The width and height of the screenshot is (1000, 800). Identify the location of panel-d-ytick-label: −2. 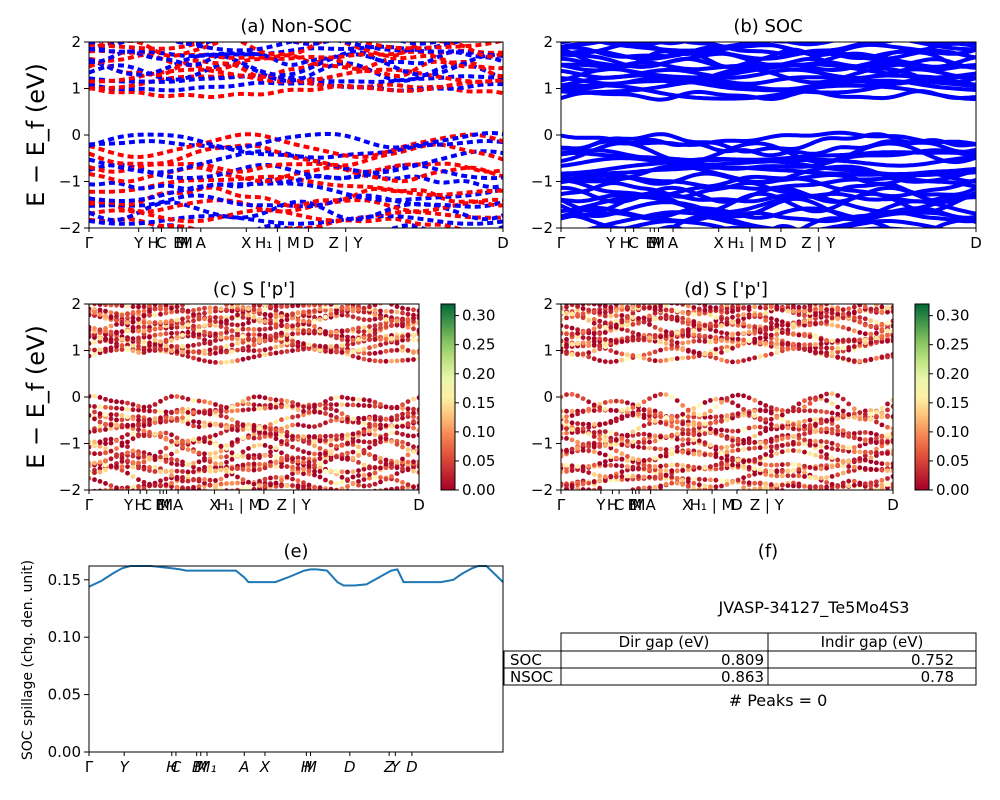
(542, 490).